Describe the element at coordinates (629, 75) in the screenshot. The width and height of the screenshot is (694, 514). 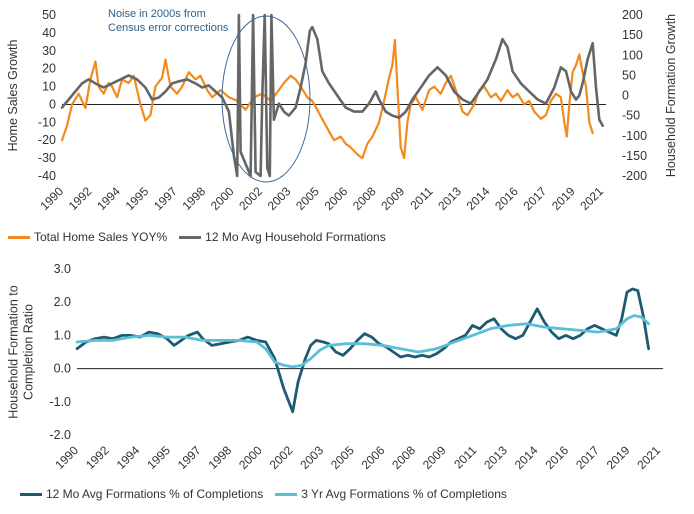
I see `y2-tick-label: 50` at that location.